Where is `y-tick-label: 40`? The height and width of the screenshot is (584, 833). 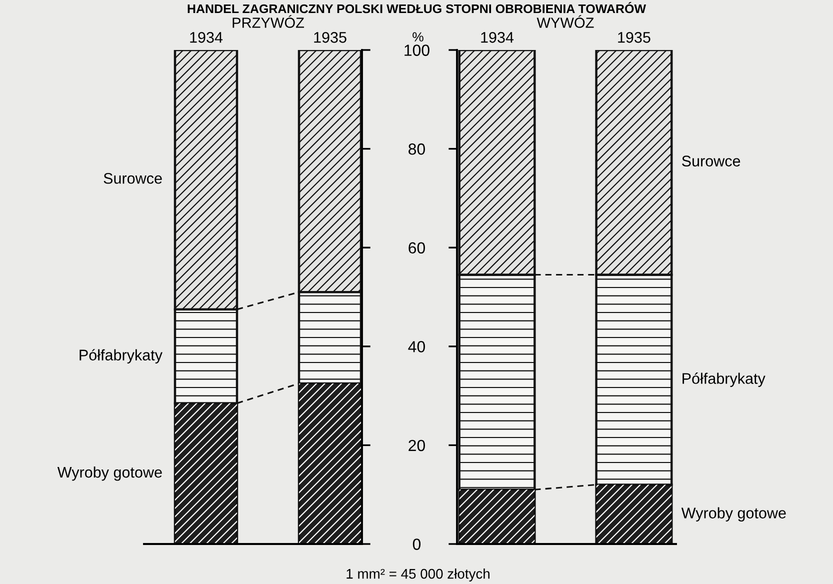
y-tick-label: 40 is located at coordinates (416, 346).